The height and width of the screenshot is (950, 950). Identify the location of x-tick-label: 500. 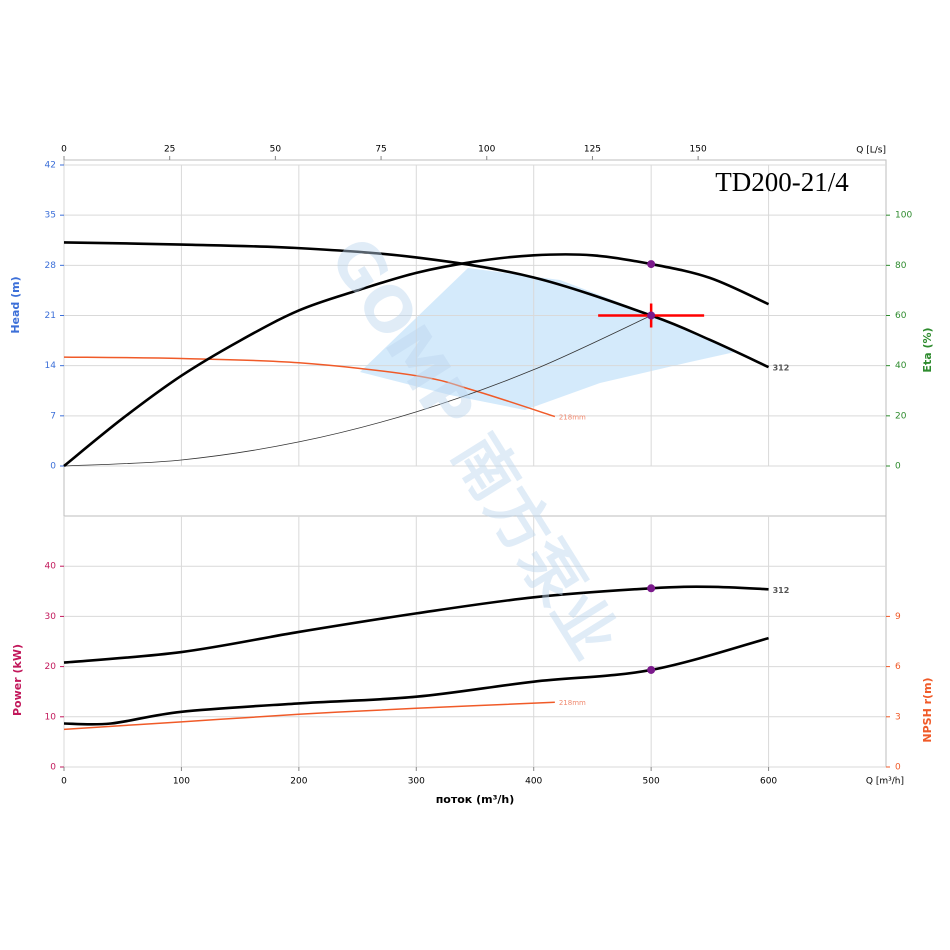
(651, 782).